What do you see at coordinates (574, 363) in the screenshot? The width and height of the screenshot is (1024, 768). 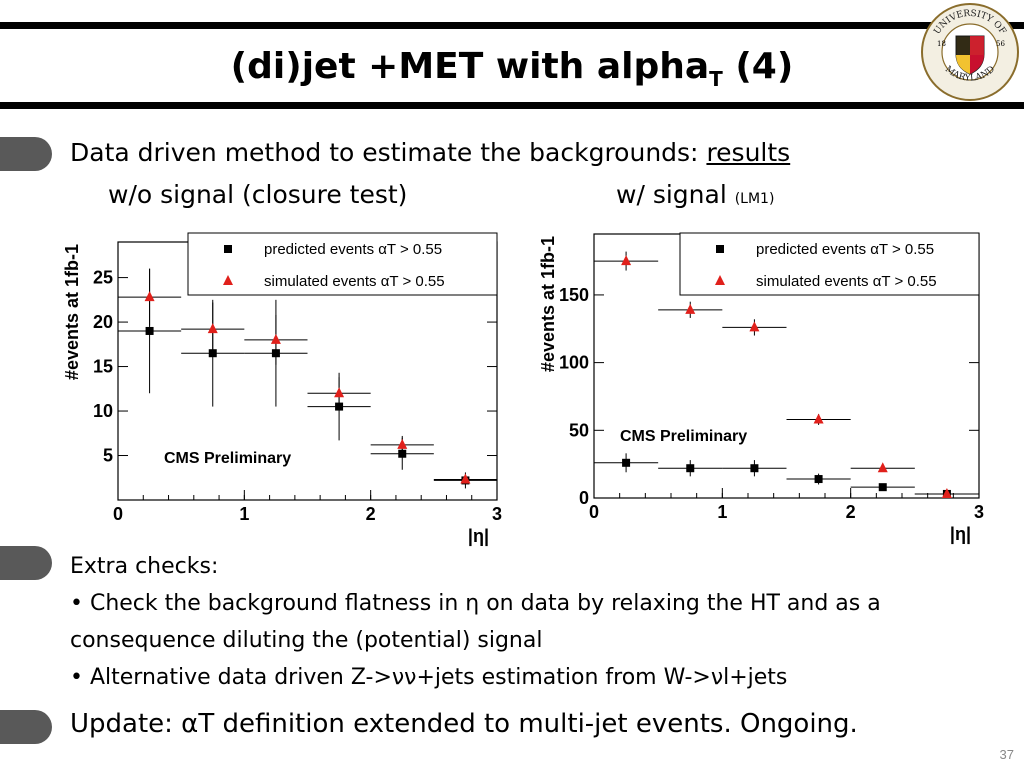 I see `y-tick-label: 100` at bounding box center [574, 363].